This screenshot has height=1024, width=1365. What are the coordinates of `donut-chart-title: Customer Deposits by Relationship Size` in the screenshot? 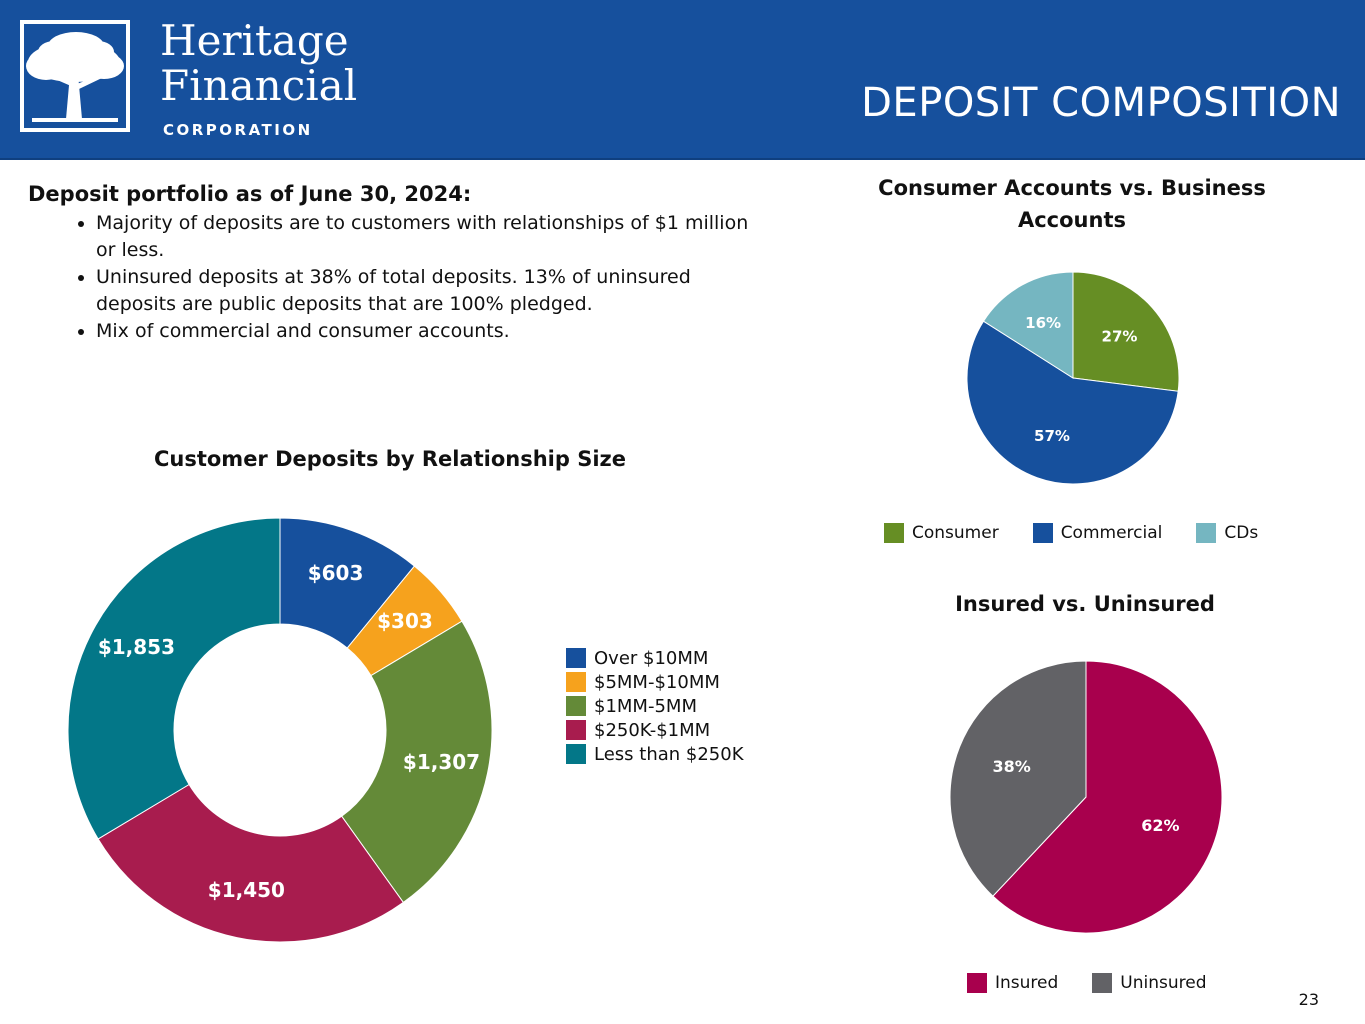 It's located at (389, 459).